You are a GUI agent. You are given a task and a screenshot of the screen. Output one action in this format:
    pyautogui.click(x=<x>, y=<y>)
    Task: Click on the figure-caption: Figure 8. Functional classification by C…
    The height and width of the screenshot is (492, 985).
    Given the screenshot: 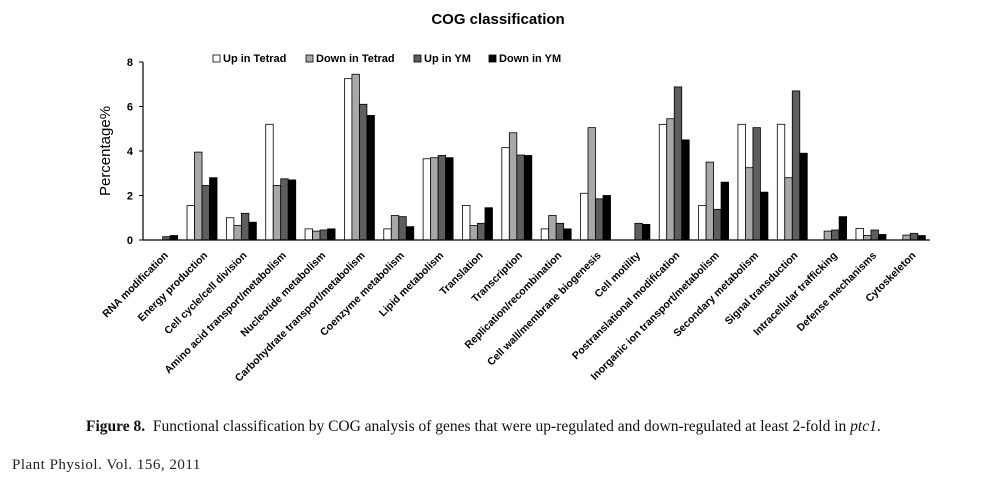 What is the action you would take?
    pyautogui.click(x=483, y=427)
    